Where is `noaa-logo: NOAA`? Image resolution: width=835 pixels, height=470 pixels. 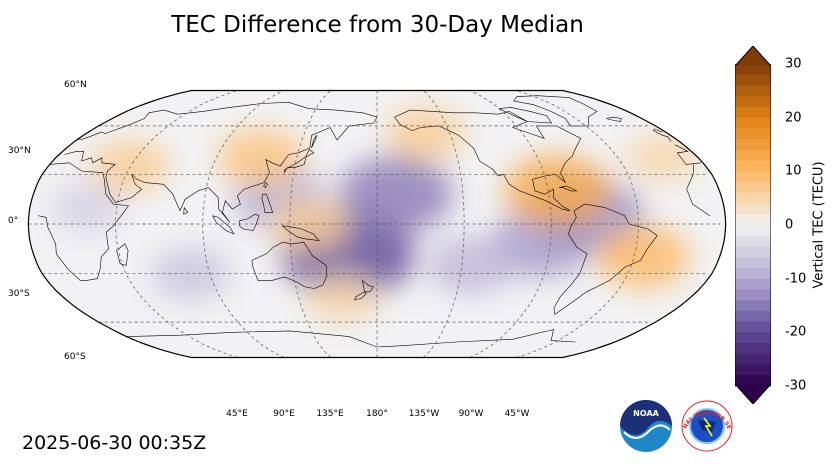
noaa-logo: NOAA is located at coordinates (646, 426).